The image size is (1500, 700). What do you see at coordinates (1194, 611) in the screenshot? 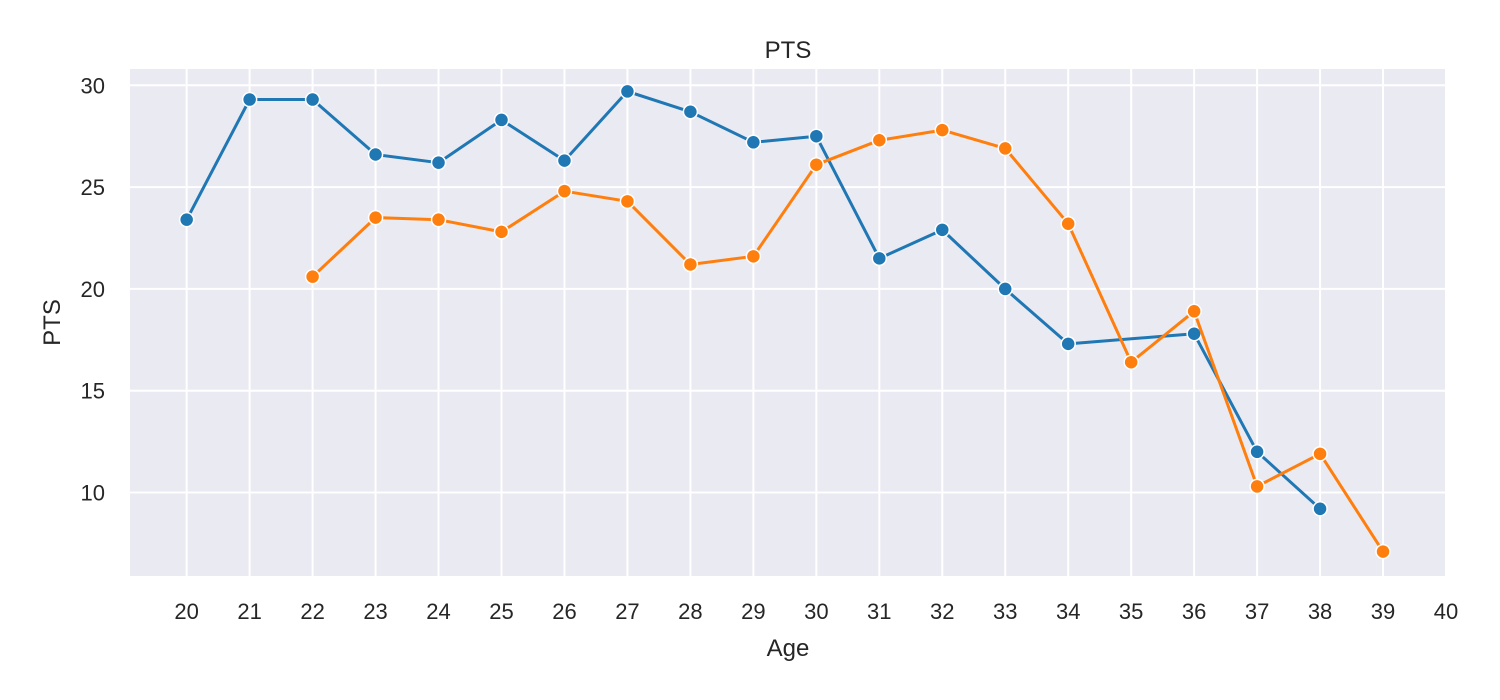
I see `x-tick-label: 36` at bounding box center [1194, 611].